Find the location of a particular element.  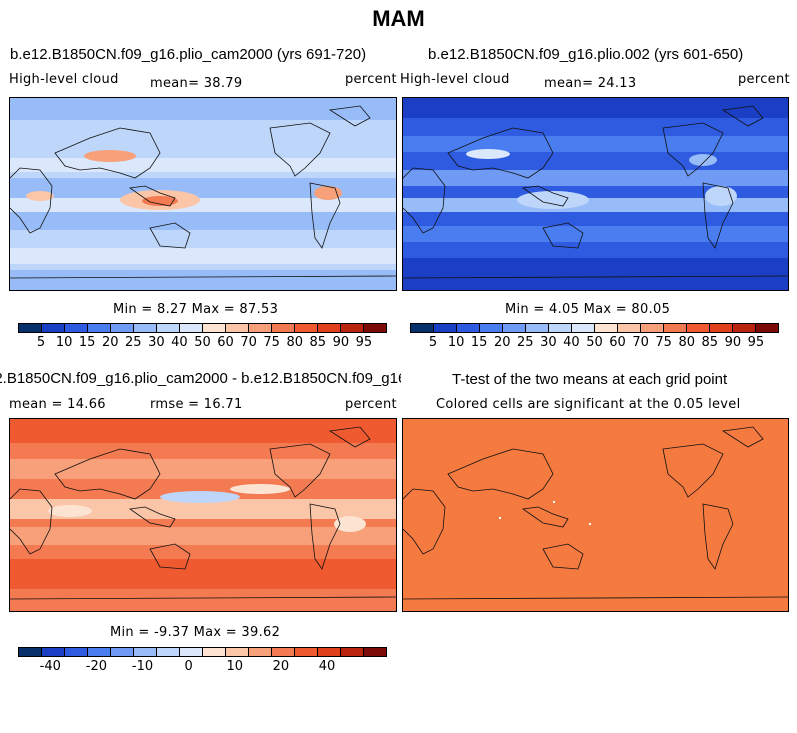

panel1-pacific-maximum is located at coordinates (110, 156).